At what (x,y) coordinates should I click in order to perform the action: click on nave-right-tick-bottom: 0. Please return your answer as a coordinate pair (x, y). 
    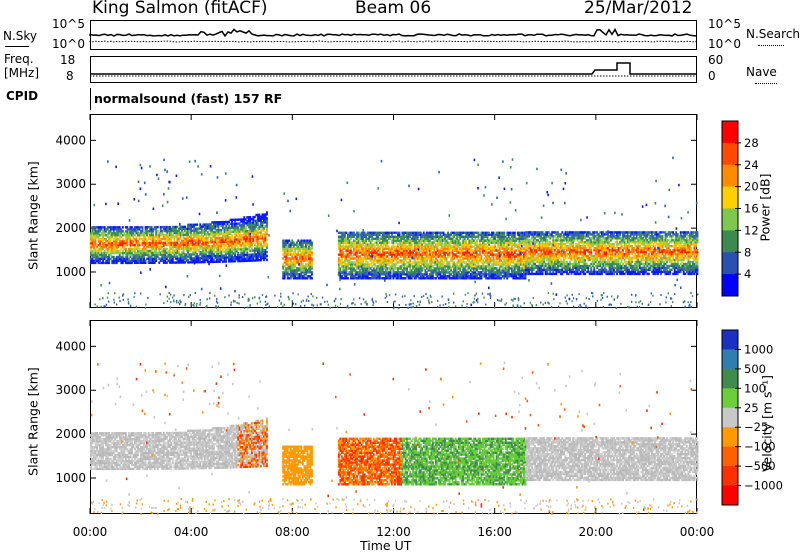
    Looking at the image, I should click on (712, 76).